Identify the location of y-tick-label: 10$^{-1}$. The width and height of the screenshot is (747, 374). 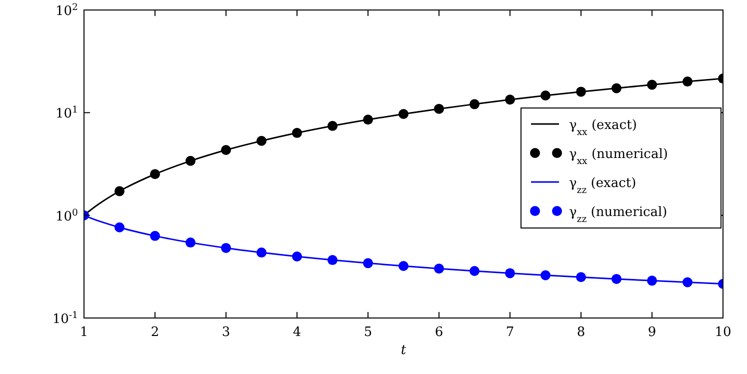
(65, 318).